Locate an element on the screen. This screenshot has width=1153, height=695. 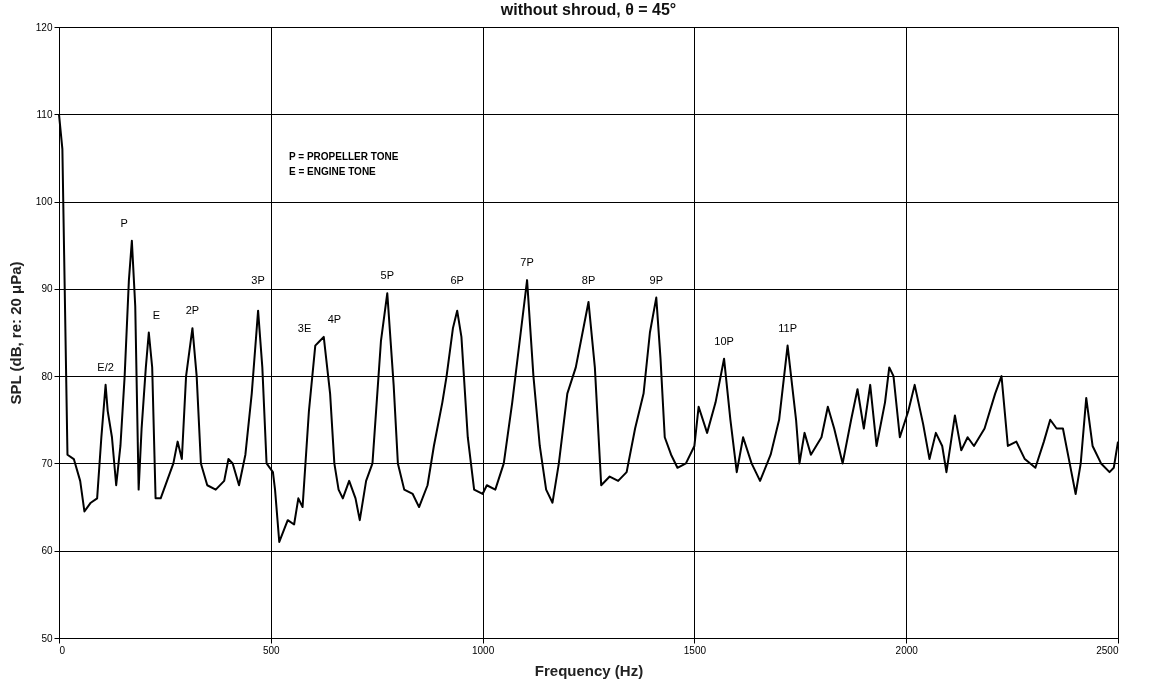
annotation: 11P is located at coordinates (787, 327).